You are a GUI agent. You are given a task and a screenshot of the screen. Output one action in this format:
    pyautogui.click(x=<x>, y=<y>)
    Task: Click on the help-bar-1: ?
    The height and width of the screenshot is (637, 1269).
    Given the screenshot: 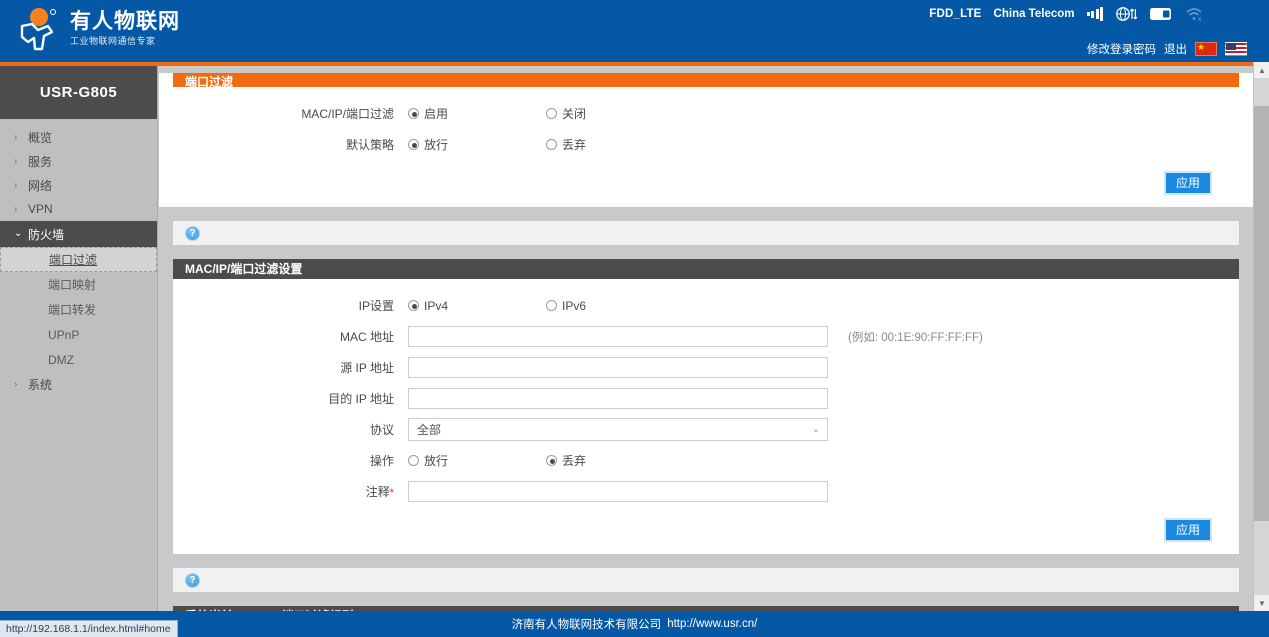 What is the action you would take?
    pyautogui.click(x=706, y=233)
    